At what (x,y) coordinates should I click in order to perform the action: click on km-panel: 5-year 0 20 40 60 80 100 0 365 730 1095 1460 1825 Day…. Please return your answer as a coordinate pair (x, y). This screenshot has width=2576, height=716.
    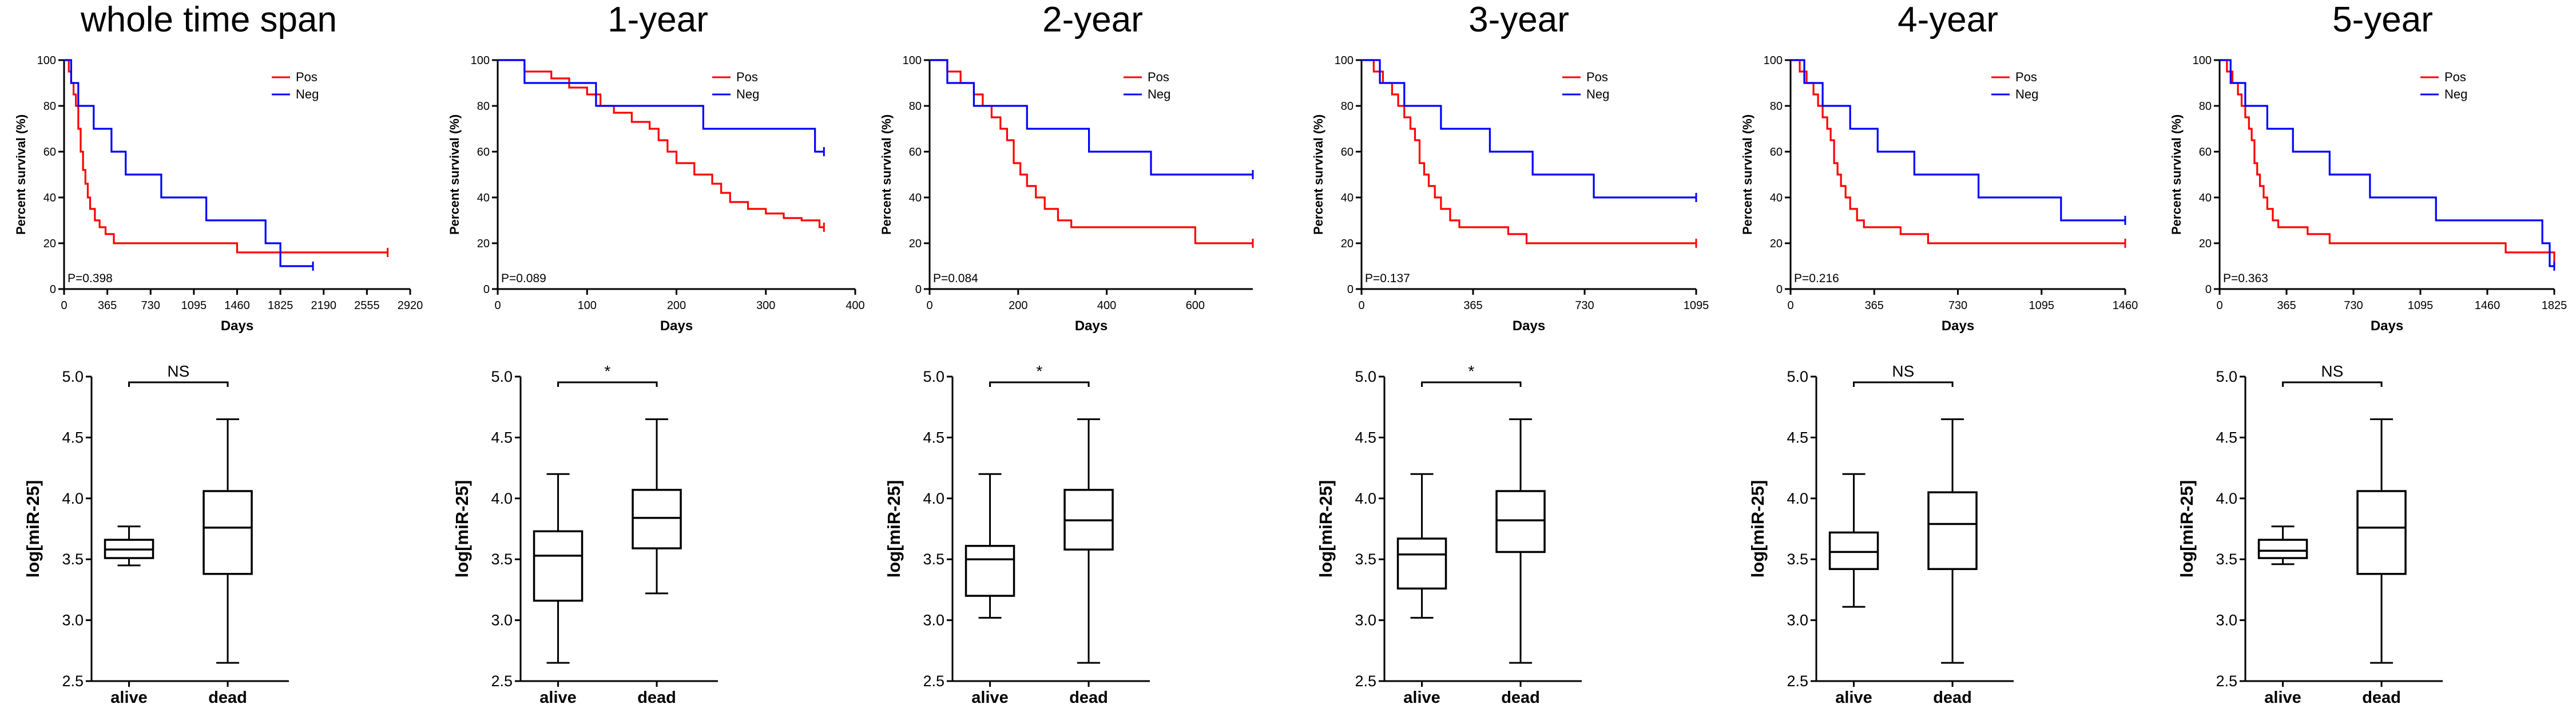
    Looking at the image, I should click on (2368, 167).